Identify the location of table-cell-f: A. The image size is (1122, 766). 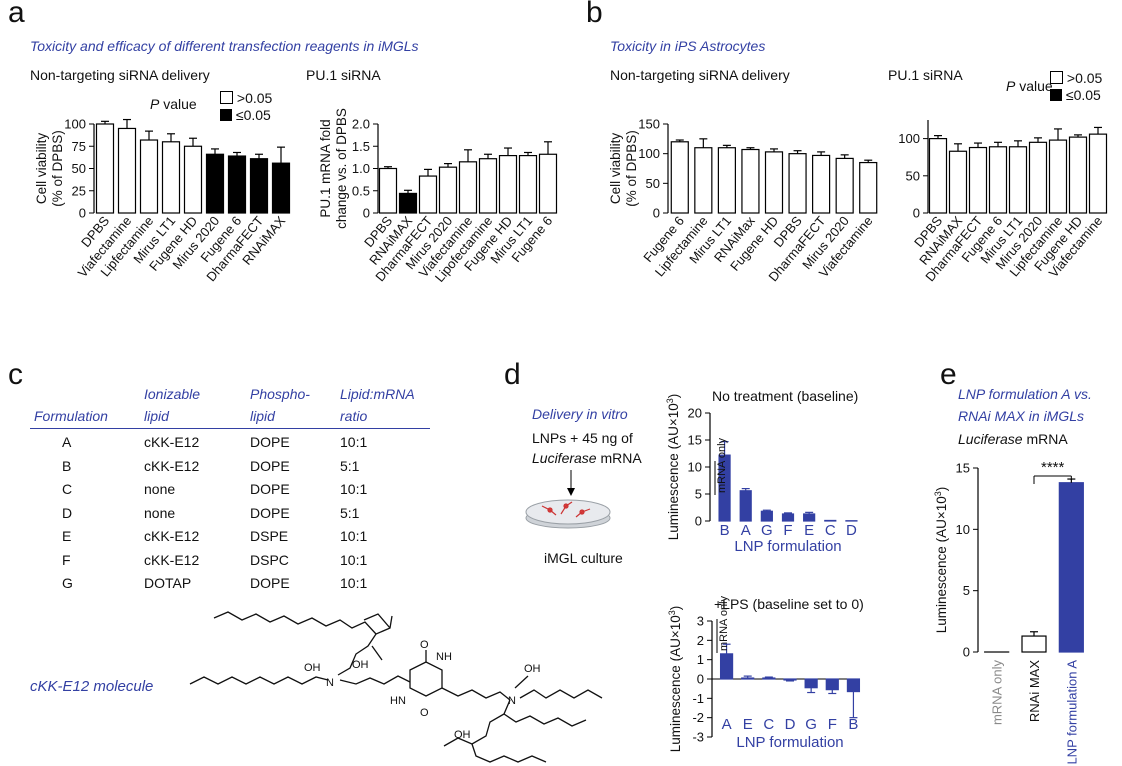
(67, 442).